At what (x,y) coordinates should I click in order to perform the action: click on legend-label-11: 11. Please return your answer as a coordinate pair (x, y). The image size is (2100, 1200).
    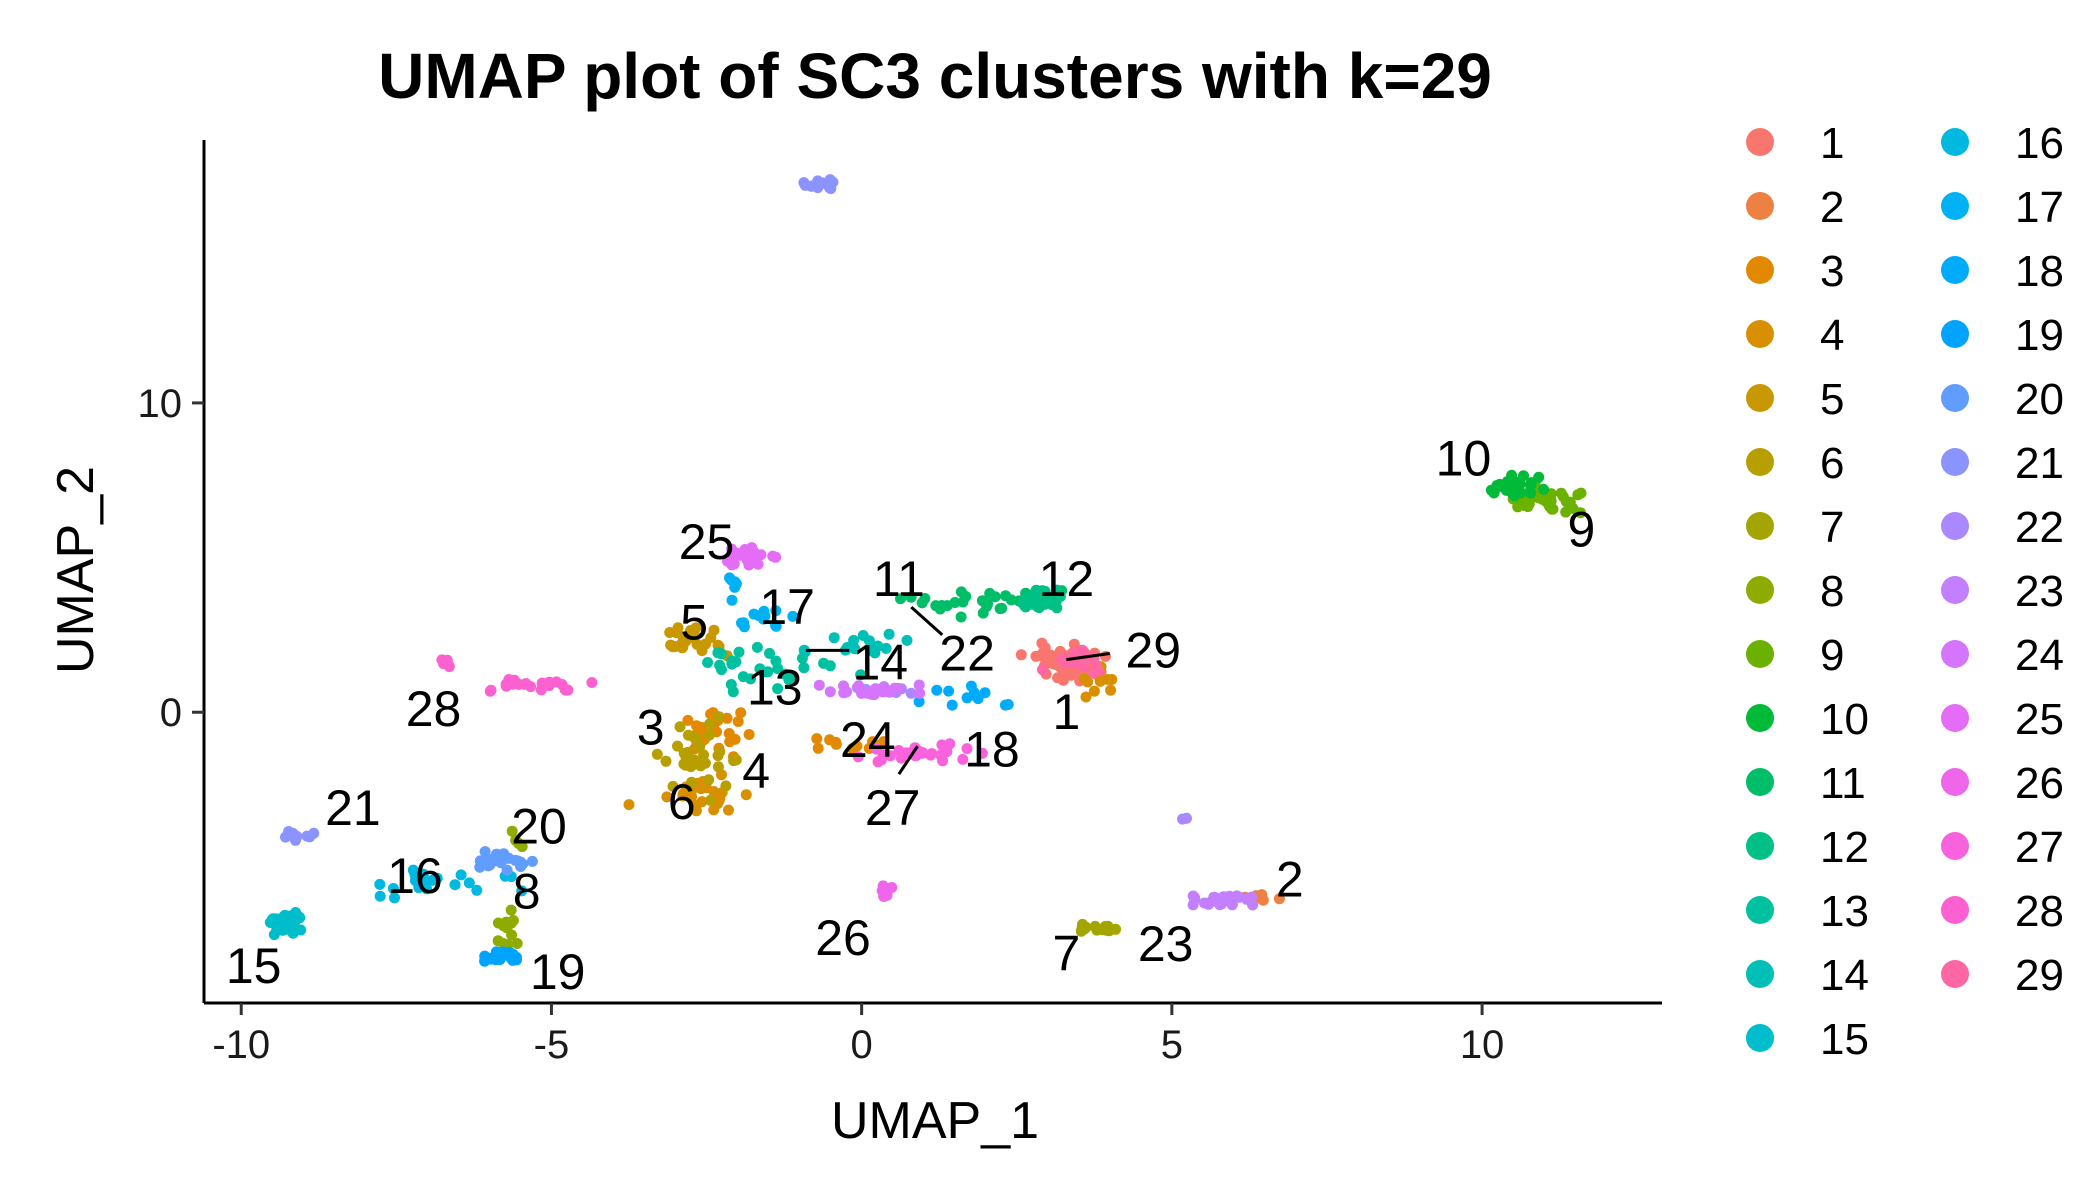
    Looking at the image, I should click on (1843, 783).